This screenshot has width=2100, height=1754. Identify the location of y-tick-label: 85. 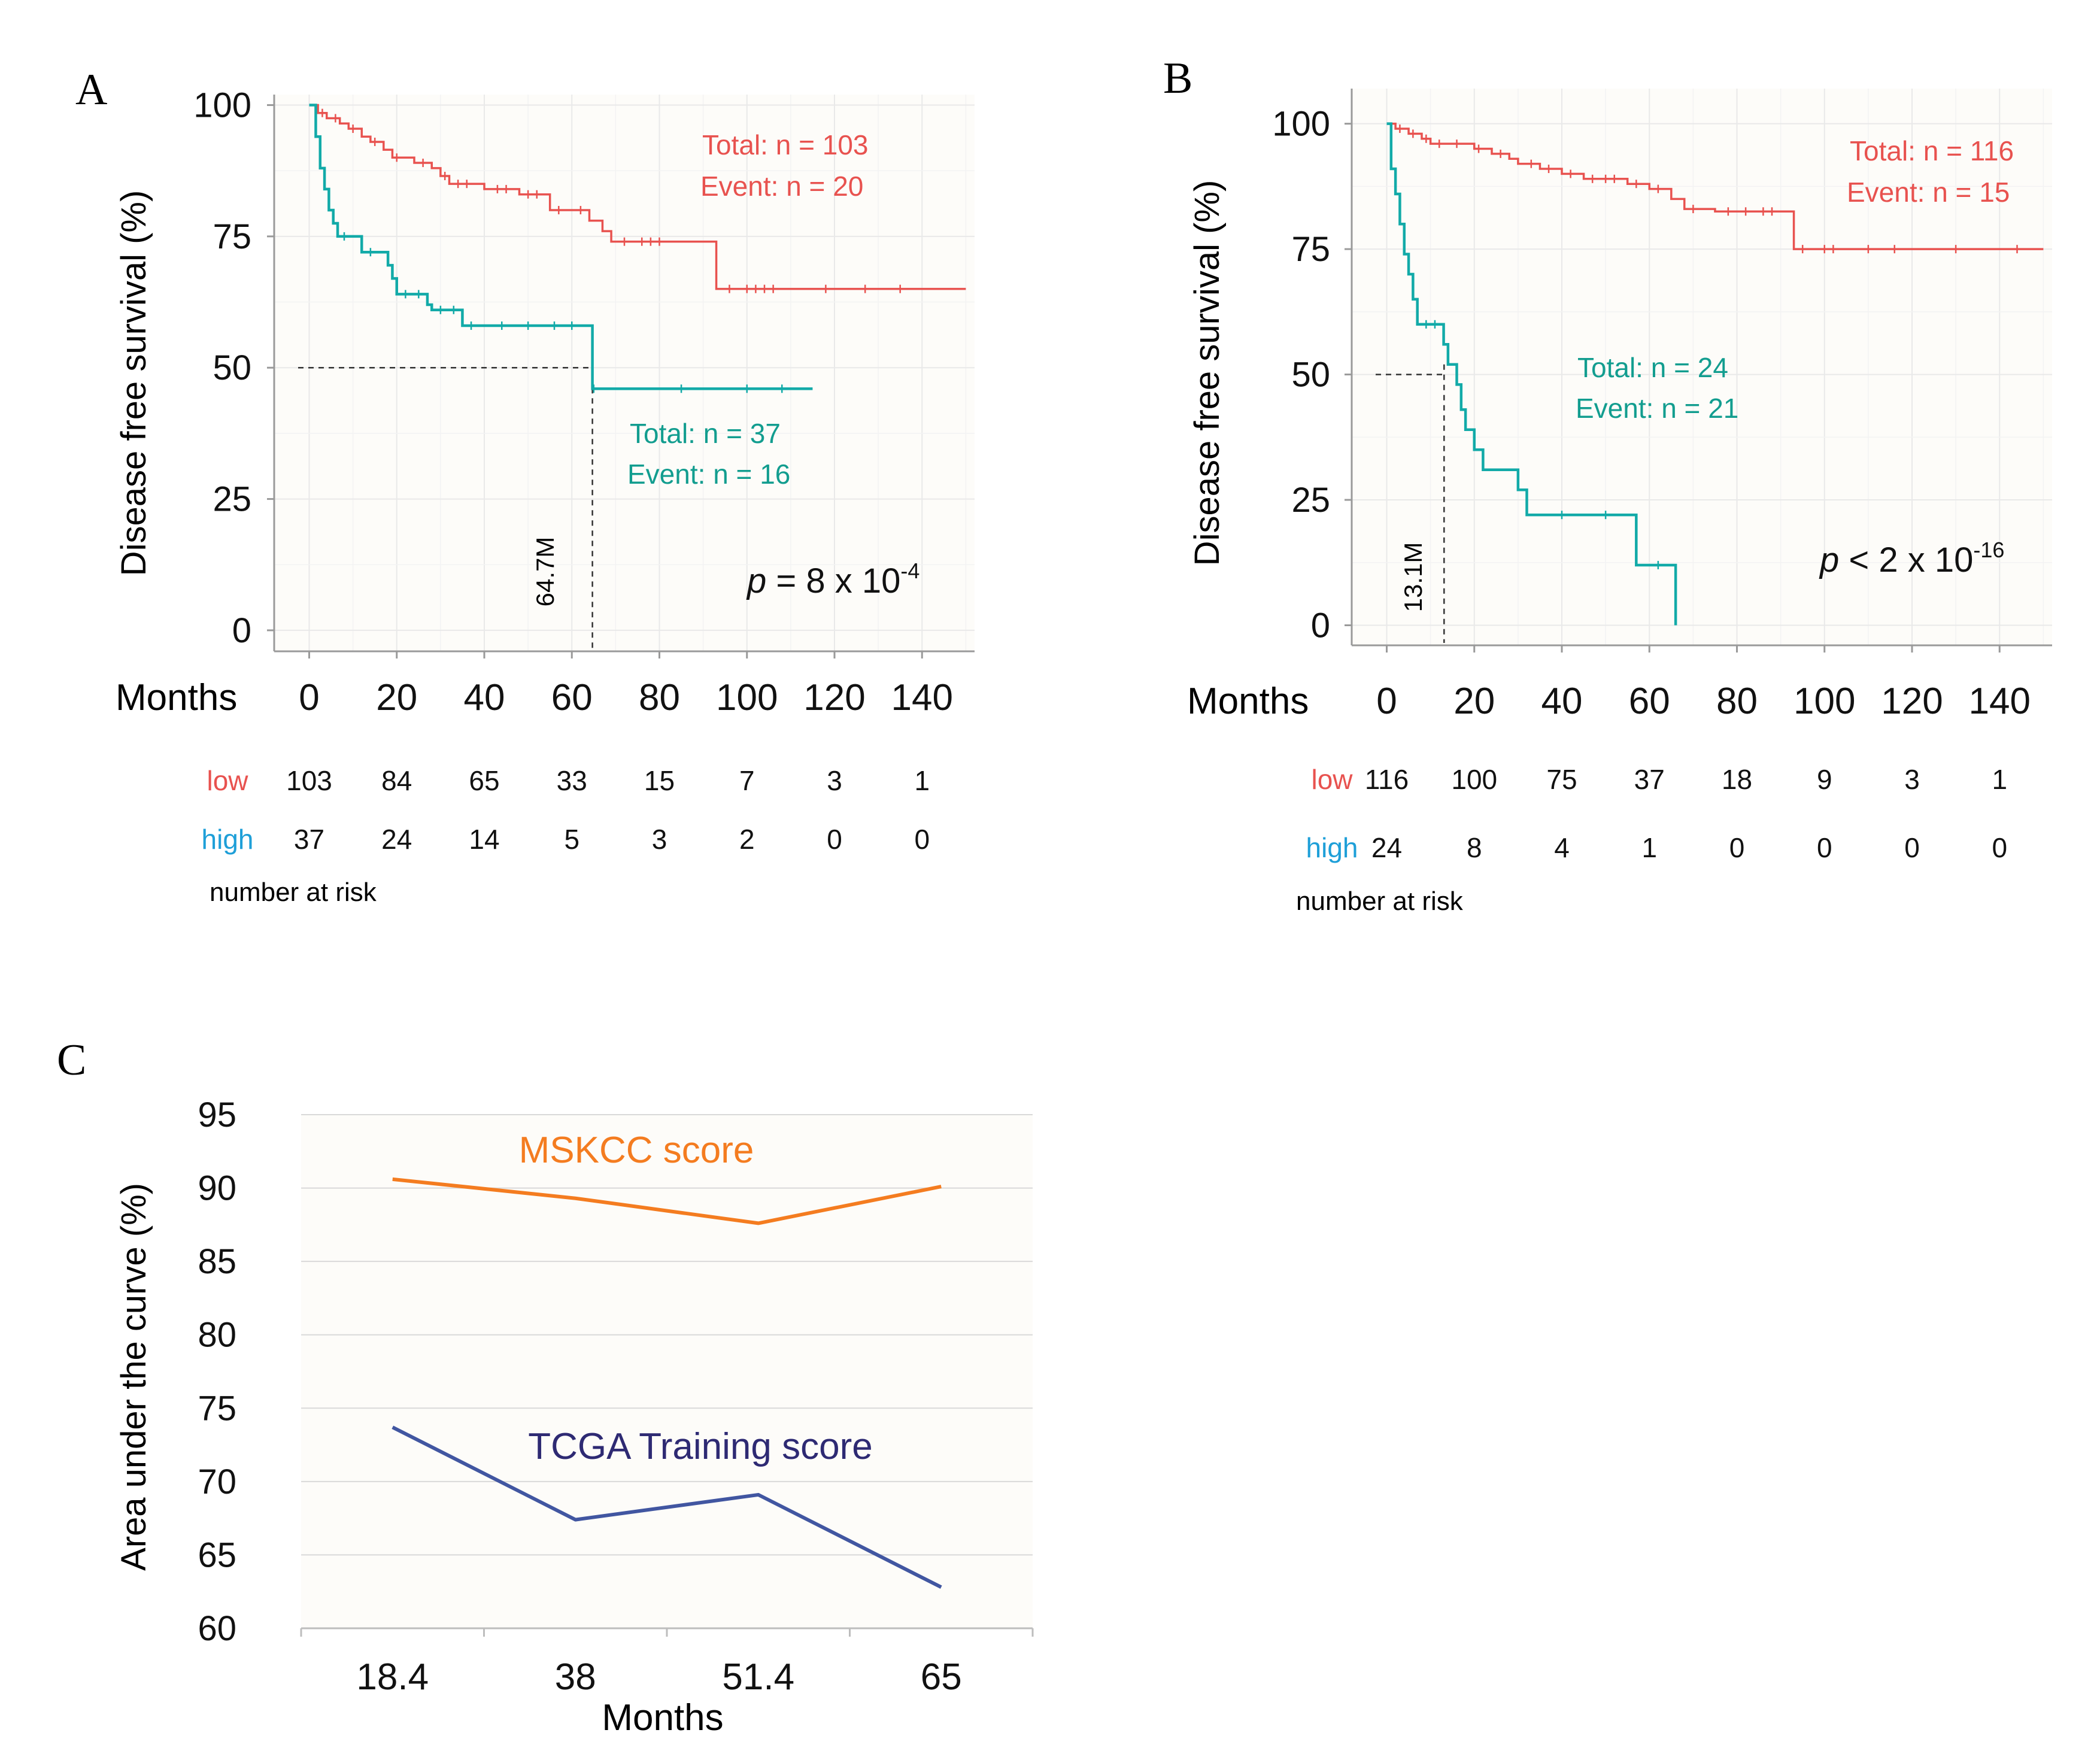
(217, 1261).